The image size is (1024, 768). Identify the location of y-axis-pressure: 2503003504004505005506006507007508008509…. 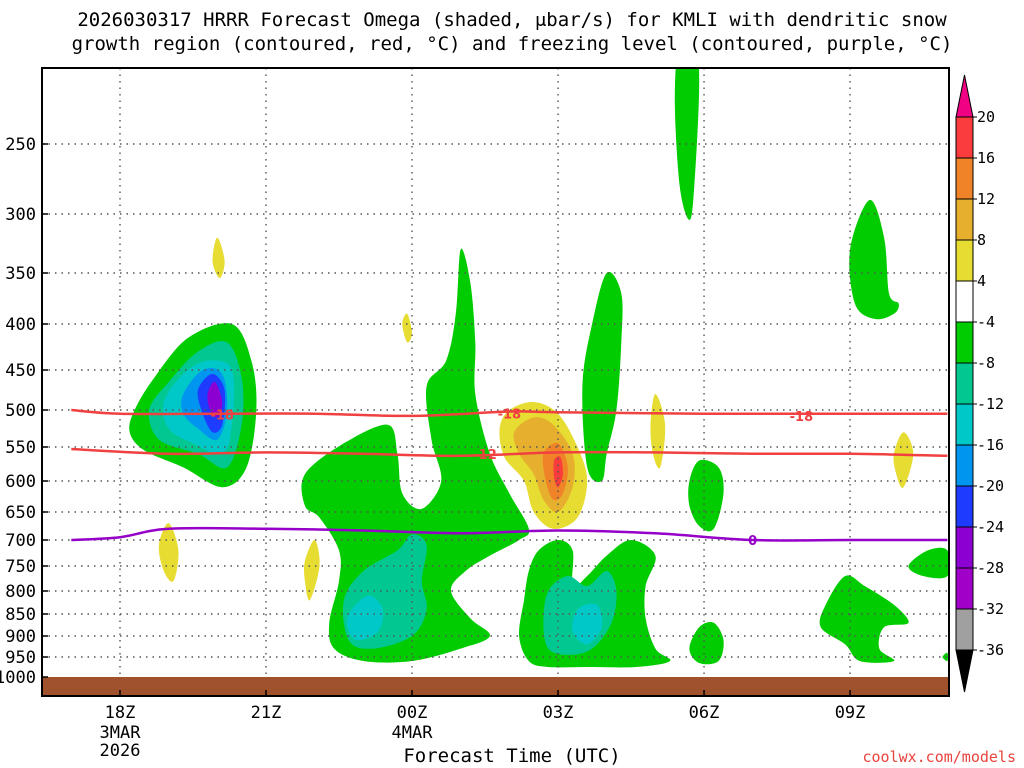
(24, 411).